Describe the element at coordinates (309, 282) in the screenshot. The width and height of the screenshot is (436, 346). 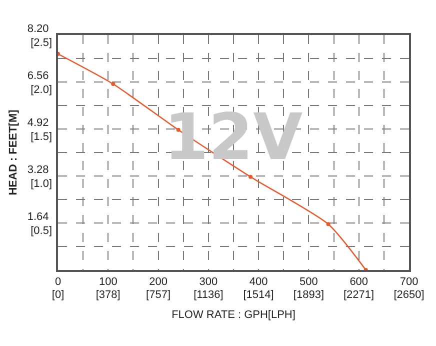
I see `x-tick-label: 500` at that location.